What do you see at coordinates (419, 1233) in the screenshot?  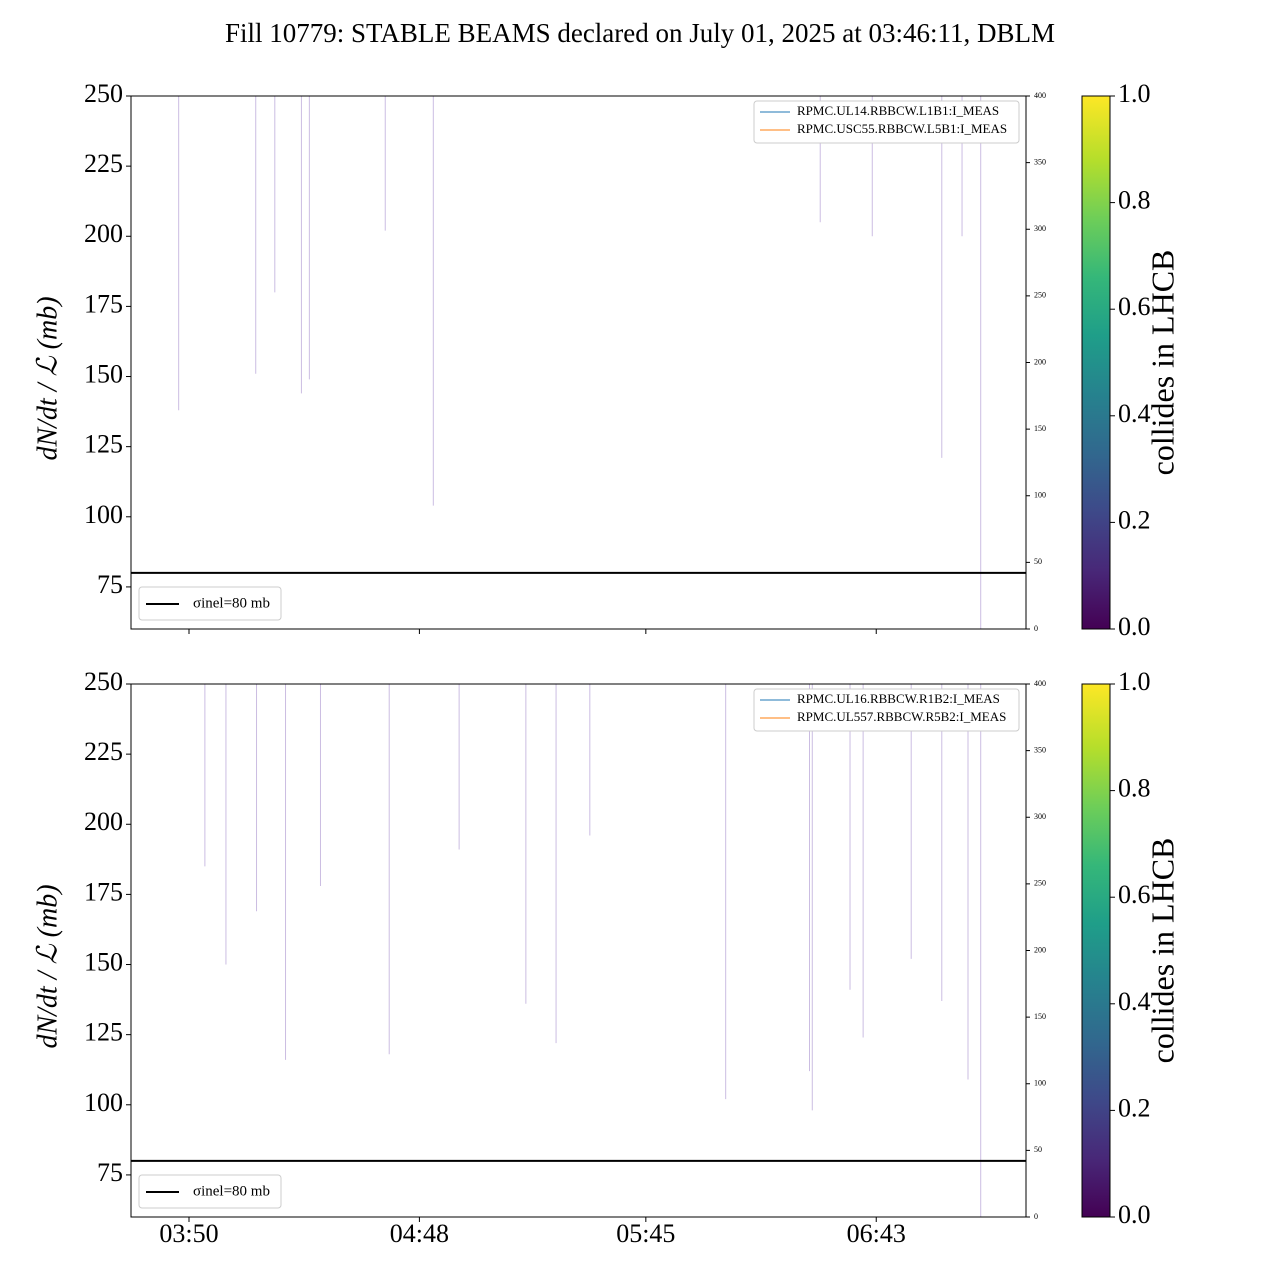 I see `x-tick-label: 04:48` at bounding box center [419, 1233].